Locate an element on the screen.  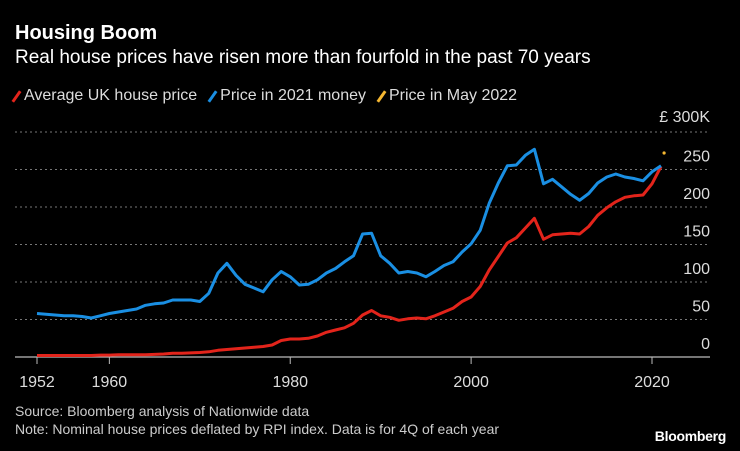
bloomberg-logo: Bloomberg is located at coordinates (690, 436).